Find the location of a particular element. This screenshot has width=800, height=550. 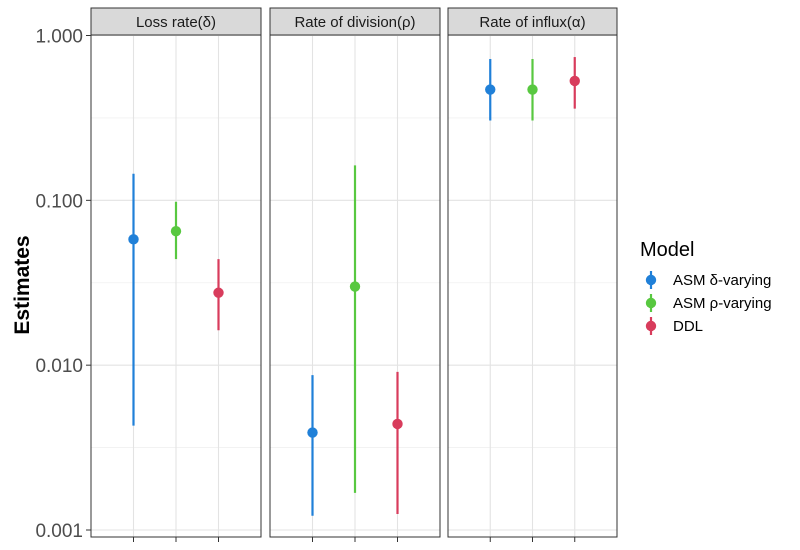

legend-label: DDL is located at coordinates (688, 326).